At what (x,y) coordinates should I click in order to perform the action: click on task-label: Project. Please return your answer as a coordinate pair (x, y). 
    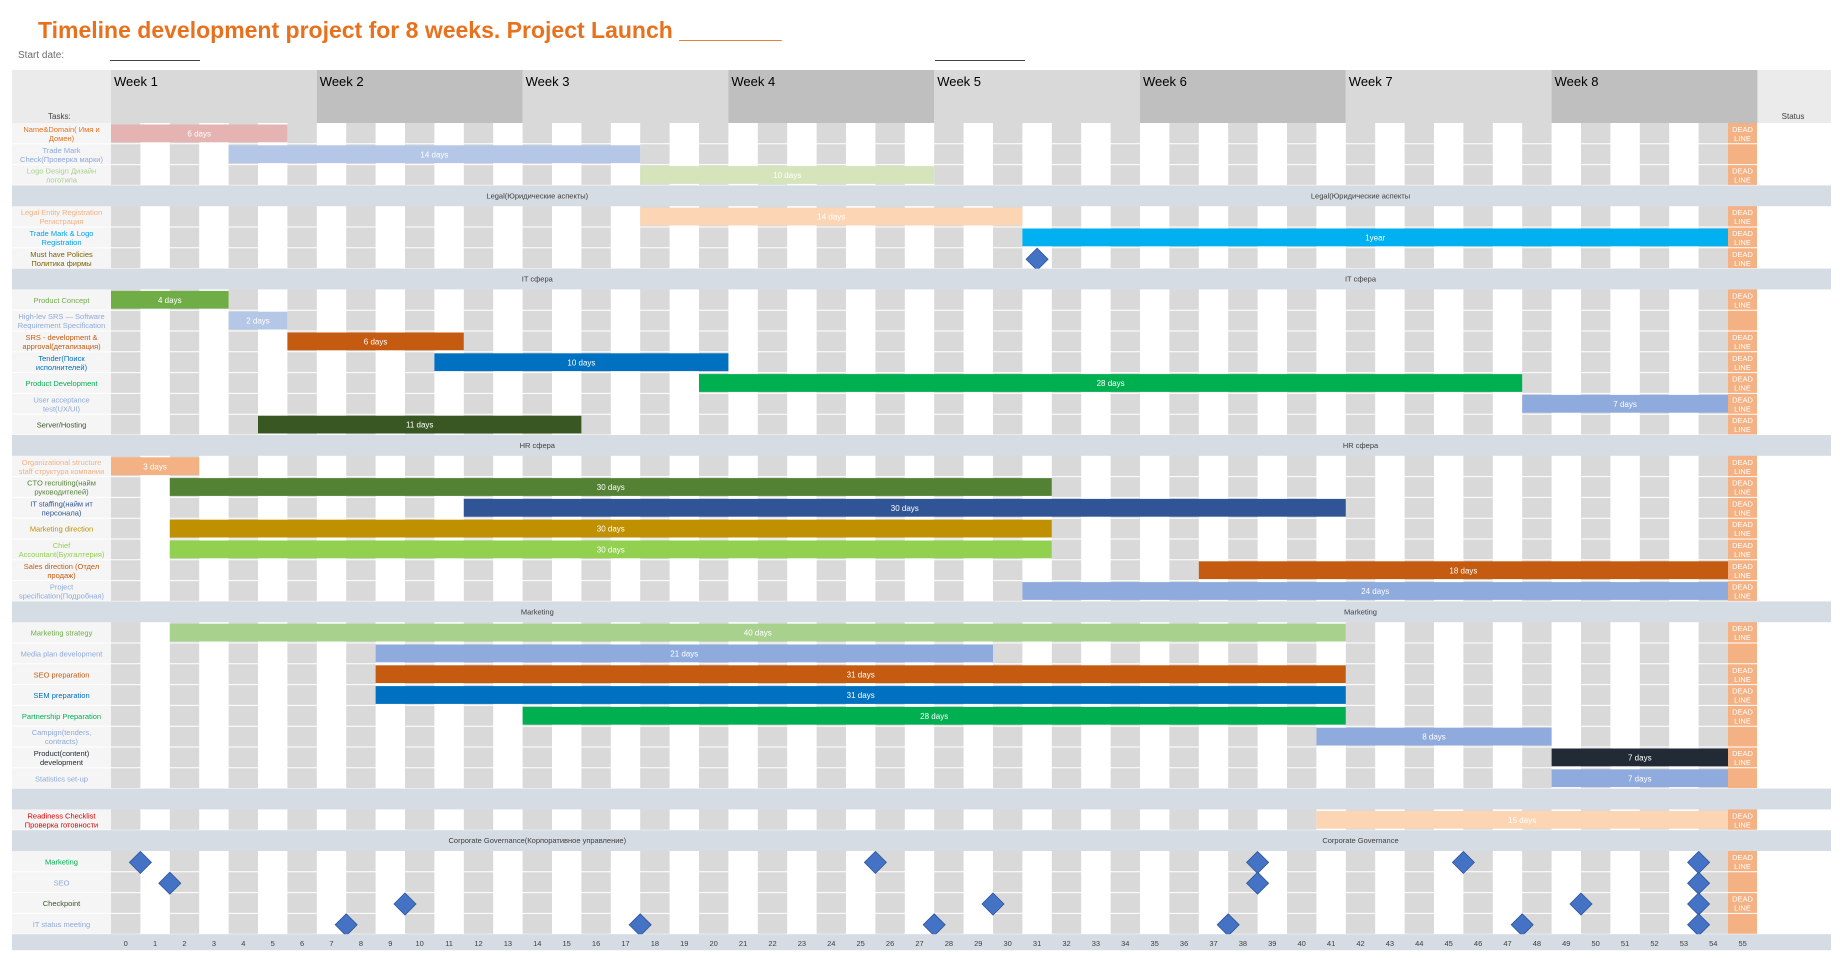
    Looking at the image, I should click on (62, 587).